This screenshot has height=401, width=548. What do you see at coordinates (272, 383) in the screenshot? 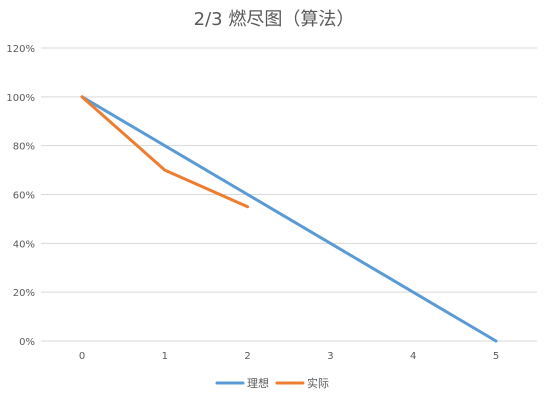
I see `legend: 理想 实际` at bounding box center [272, 383].